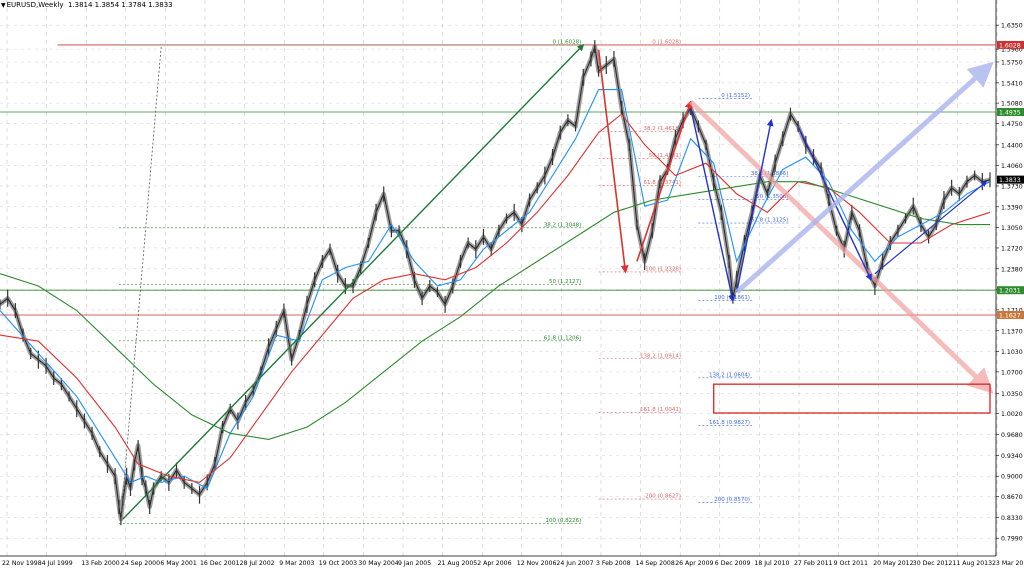 The height and width of the screenshot is (569, 1024). What do you see at coordinates (296, 563) in the screenshot?
I see `x-tick-label: 9 Mar 2003` at bounding box center [296, 563].